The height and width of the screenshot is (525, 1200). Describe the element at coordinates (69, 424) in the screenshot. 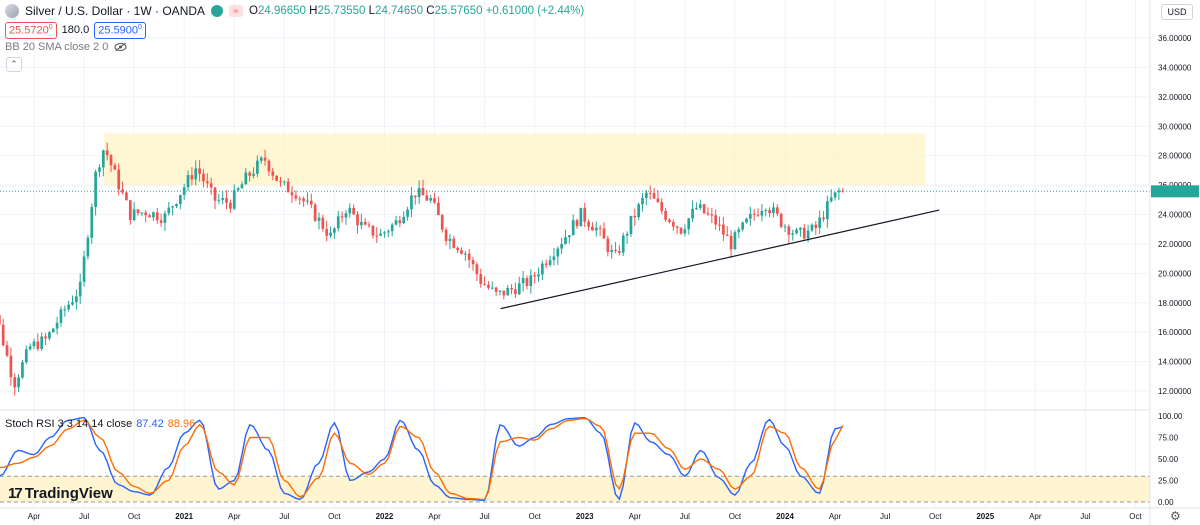

I see `stoch-rsi-label: Stoch RSI 3 3 14 14 close` at that location.